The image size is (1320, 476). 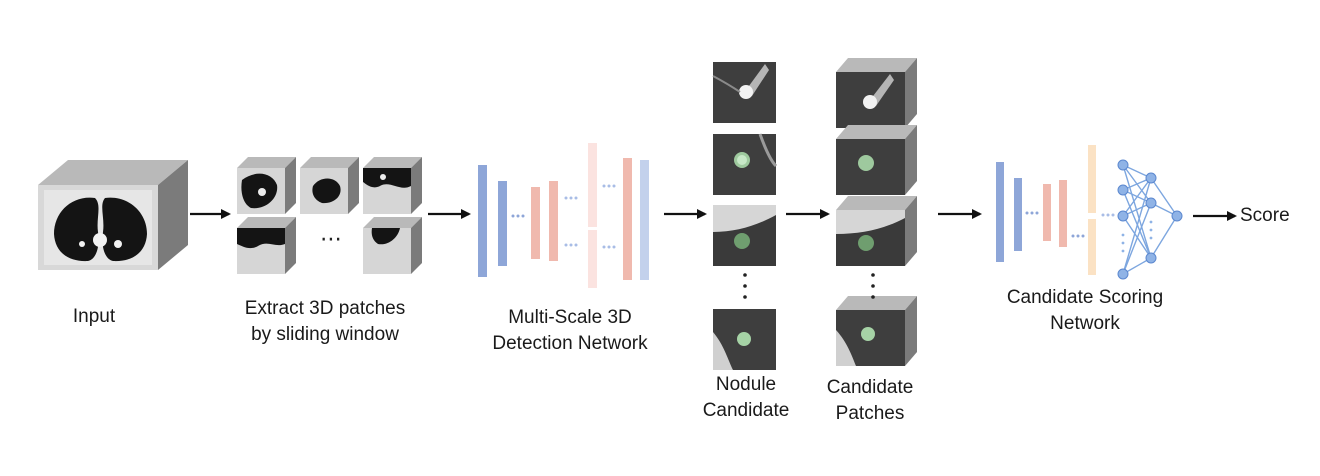 What do you see at coordinates (563, 215) in the screenshot?
I see `detection-network` at bounding box center [563, 215].